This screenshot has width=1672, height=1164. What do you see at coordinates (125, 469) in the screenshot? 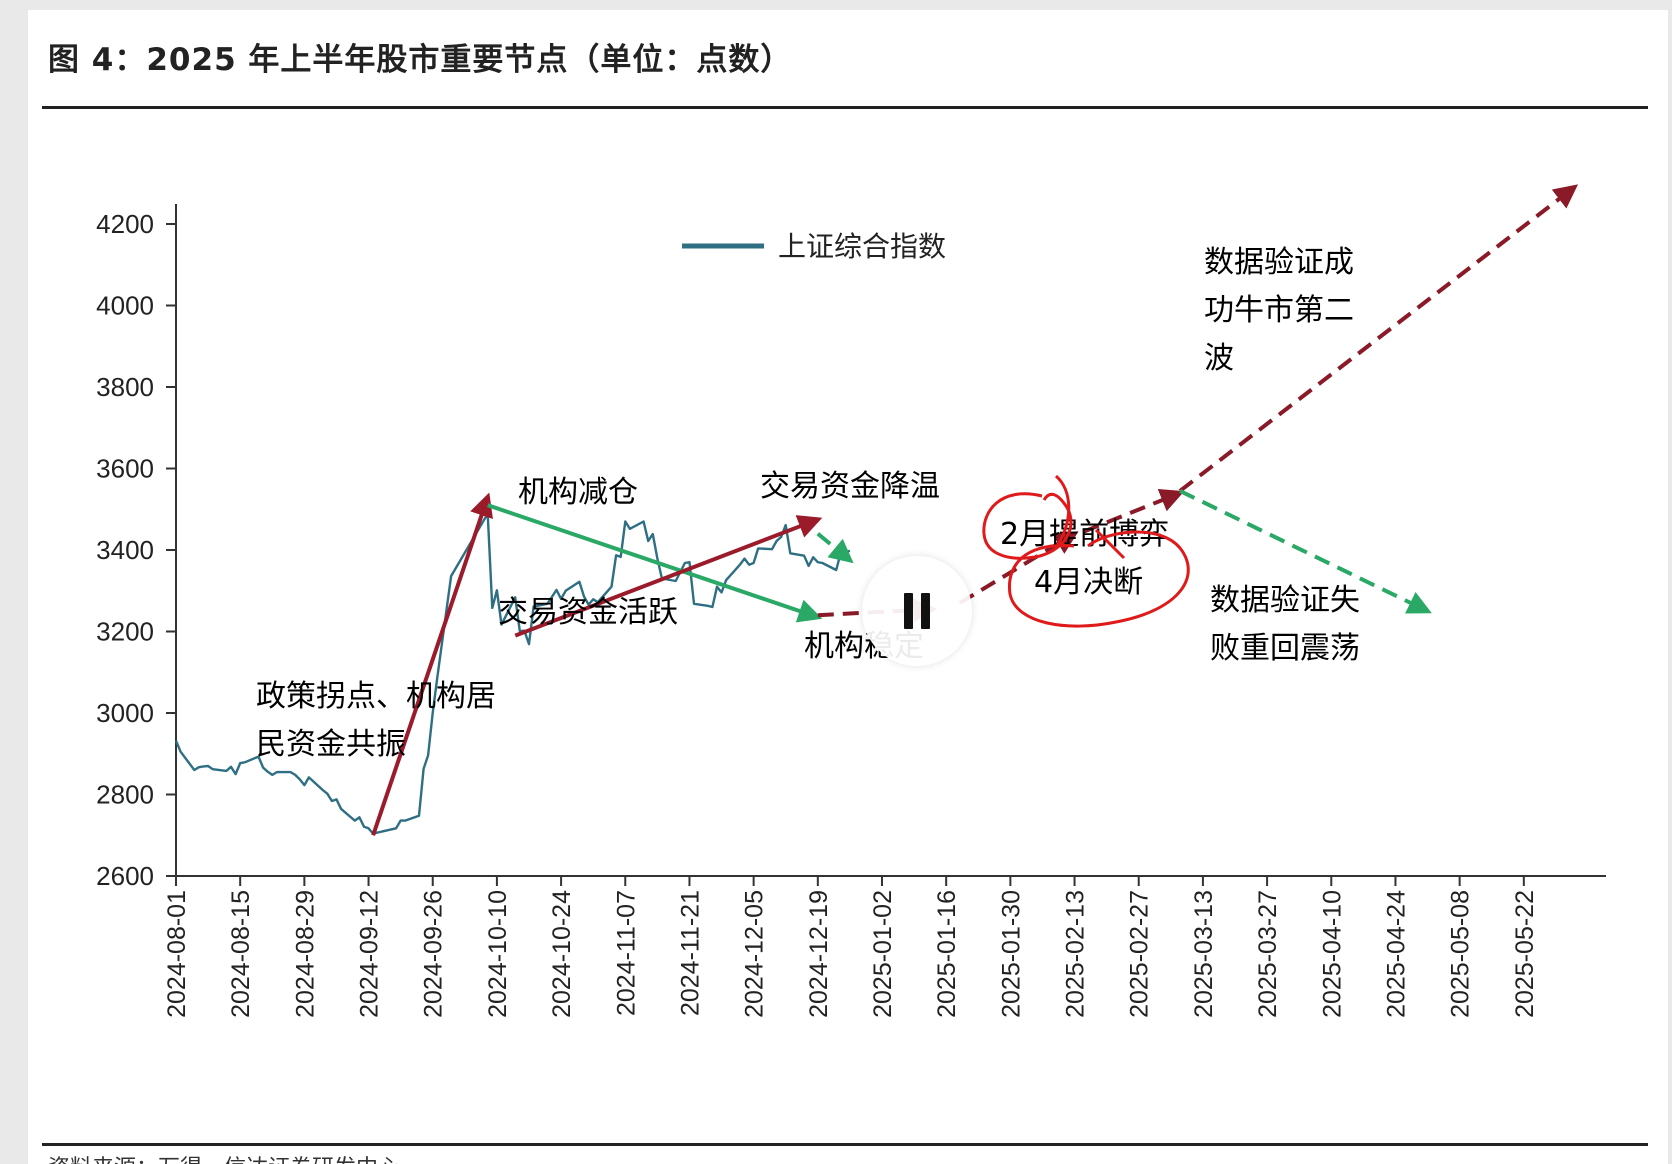
I see `y-tick-label: 3600` at bounding box center [125, 469].